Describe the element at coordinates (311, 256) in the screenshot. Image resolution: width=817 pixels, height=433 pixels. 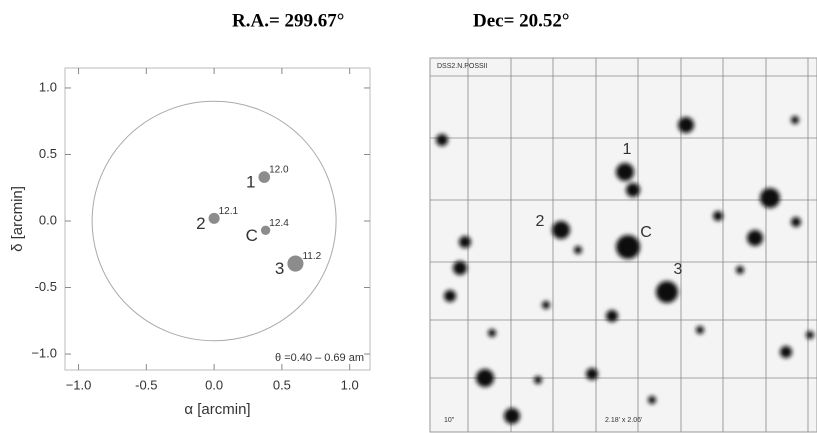
I see `point-magnitude: 11.2` at that location.